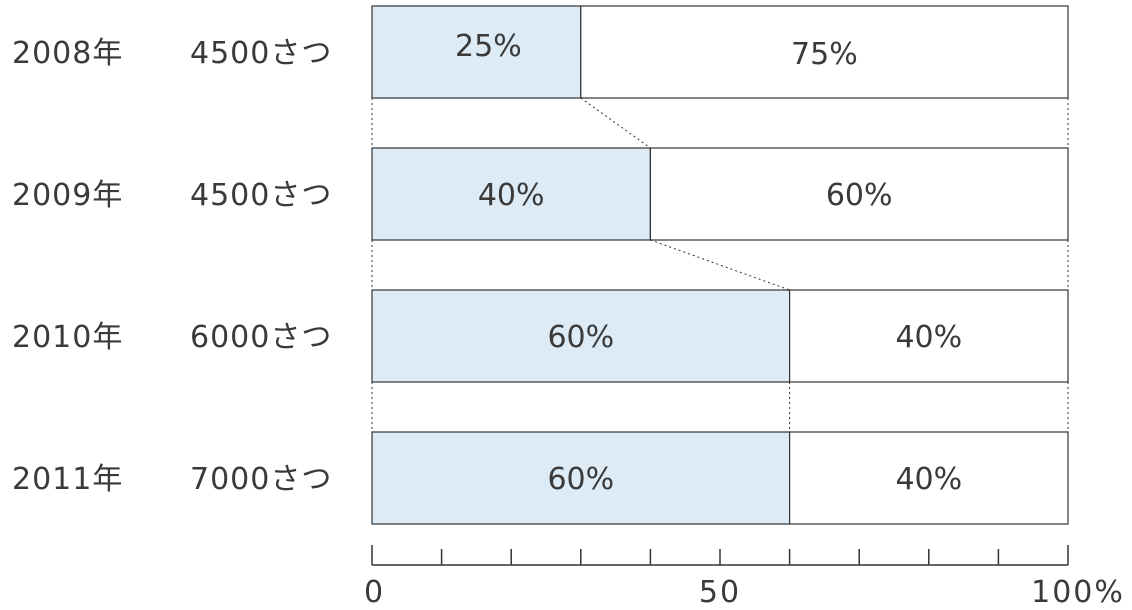 The width and height of the screenshot is (1132, 610). What do you see at coordinates (67, 53) in the screenshot?
I see `category-label: 2008年` at bounding box center [67, 53].